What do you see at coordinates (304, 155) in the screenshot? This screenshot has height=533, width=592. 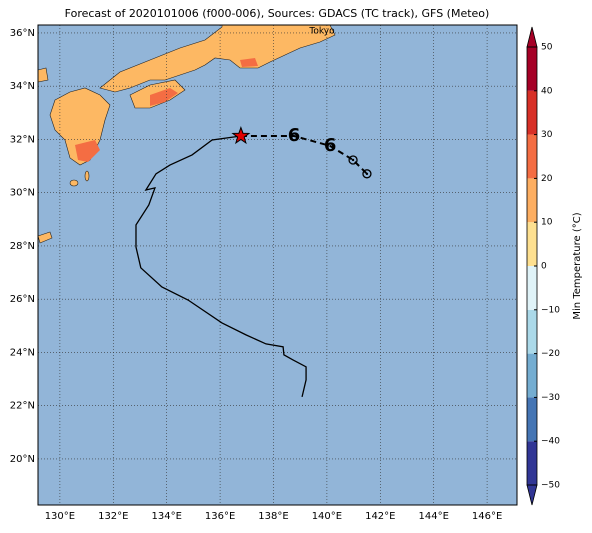 I see `forecast-track` at bounding box center [304, 155].